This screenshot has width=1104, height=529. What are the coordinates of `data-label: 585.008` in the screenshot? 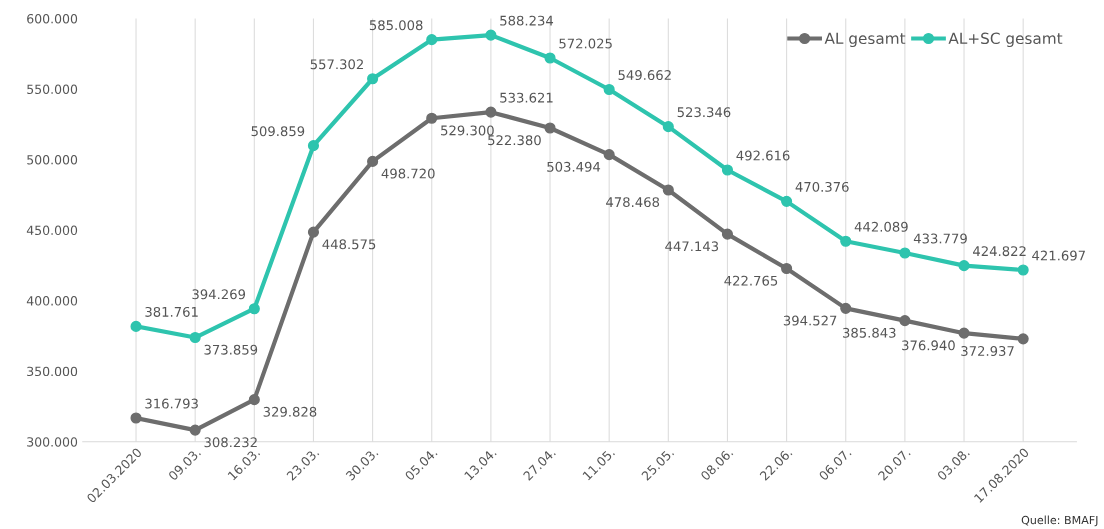 It's located at (396, 25).